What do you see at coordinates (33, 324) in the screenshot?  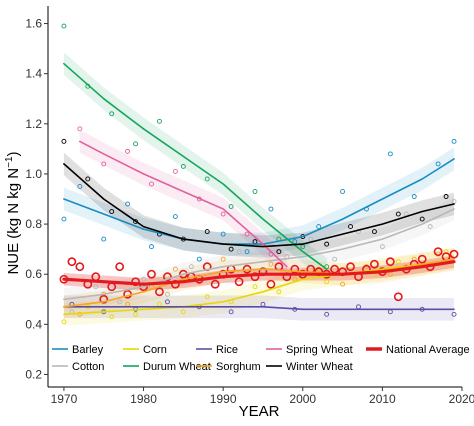 I see `y-tick-label: 0.4` at bounding box center [33, 324].